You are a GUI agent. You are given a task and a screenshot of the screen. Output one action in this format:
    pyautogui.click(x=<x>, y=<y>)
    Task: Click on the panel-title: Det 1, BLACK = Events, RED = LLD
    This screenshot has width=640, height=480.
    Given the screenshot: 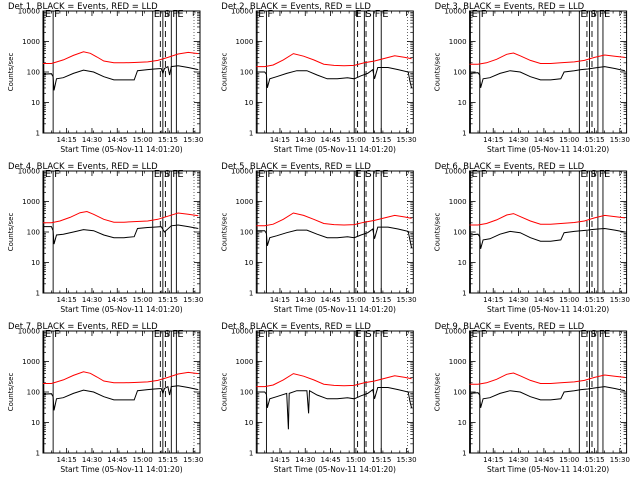 What is the action you would take?
    pyautogui.click(x=83, y=7)
    